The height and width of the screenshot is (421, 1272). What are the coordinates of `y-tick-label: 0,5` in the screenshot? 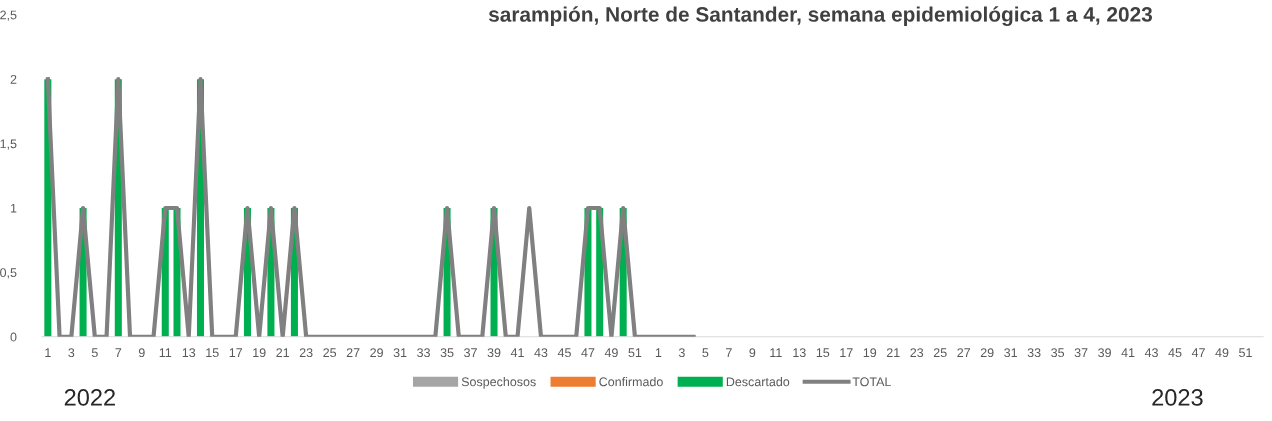 It's located at (8, 273).